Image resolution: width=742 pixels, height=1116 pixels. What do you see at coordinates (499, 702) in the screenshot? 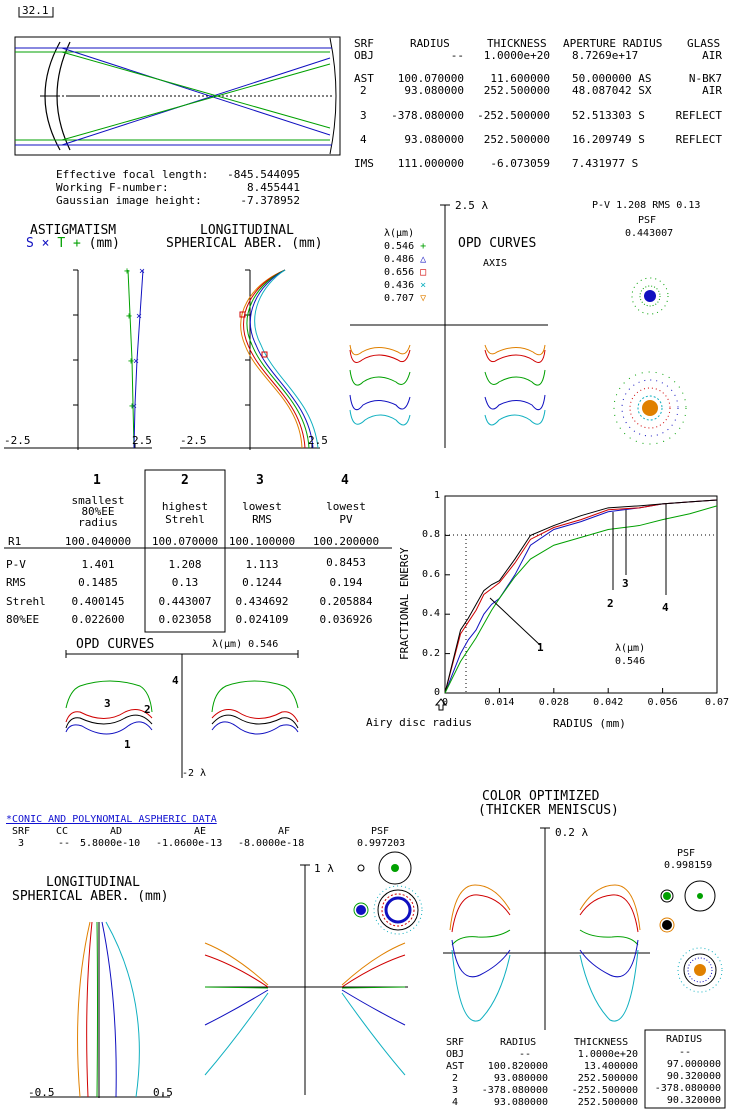
I see `ee-xtick-label: 0.014` at bounding box center [499, 702].